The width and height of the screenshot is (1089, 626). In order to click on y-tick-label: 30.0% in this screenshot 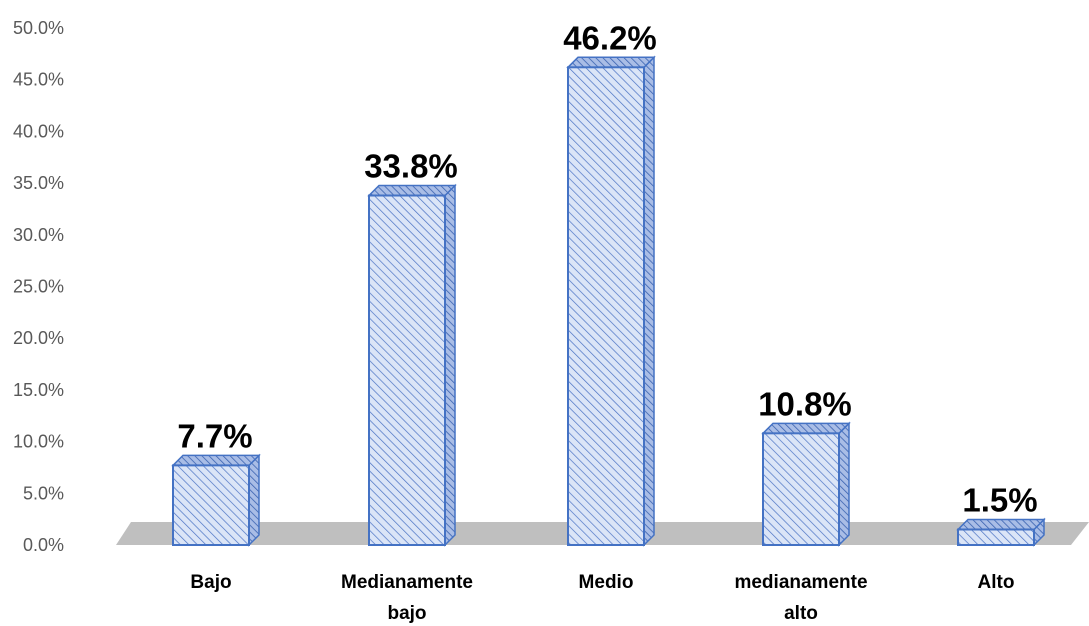, I will do `click(38, 235)`.